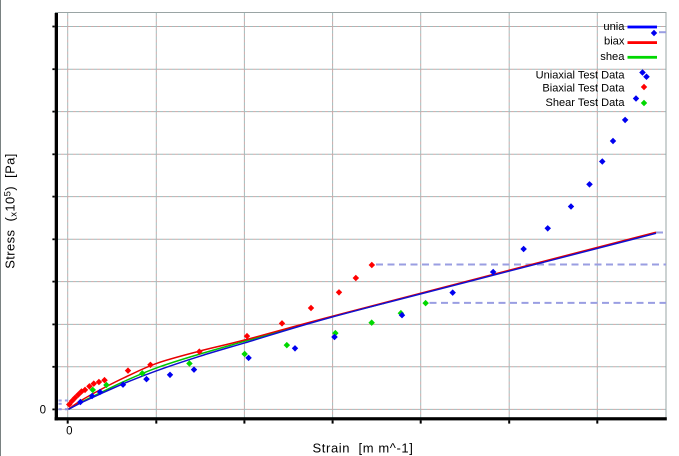  I want to click on svg-text: unia, so click(614, 27).